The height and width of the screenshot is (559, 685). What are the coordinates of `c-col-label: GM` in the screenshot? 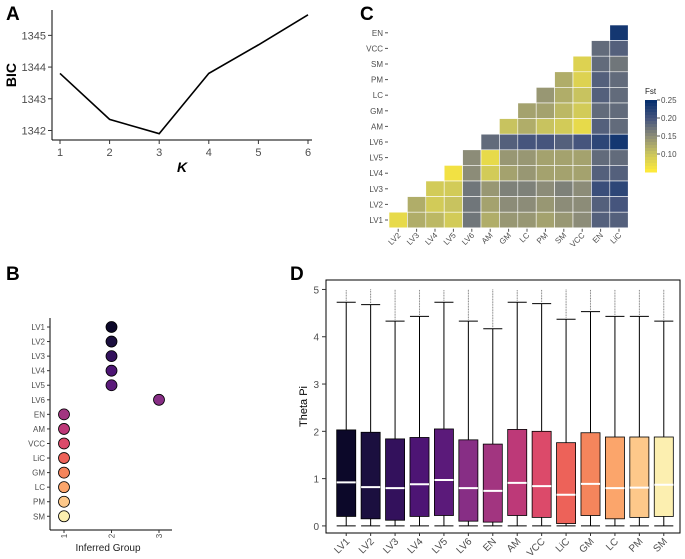 It's located at (506, 239).